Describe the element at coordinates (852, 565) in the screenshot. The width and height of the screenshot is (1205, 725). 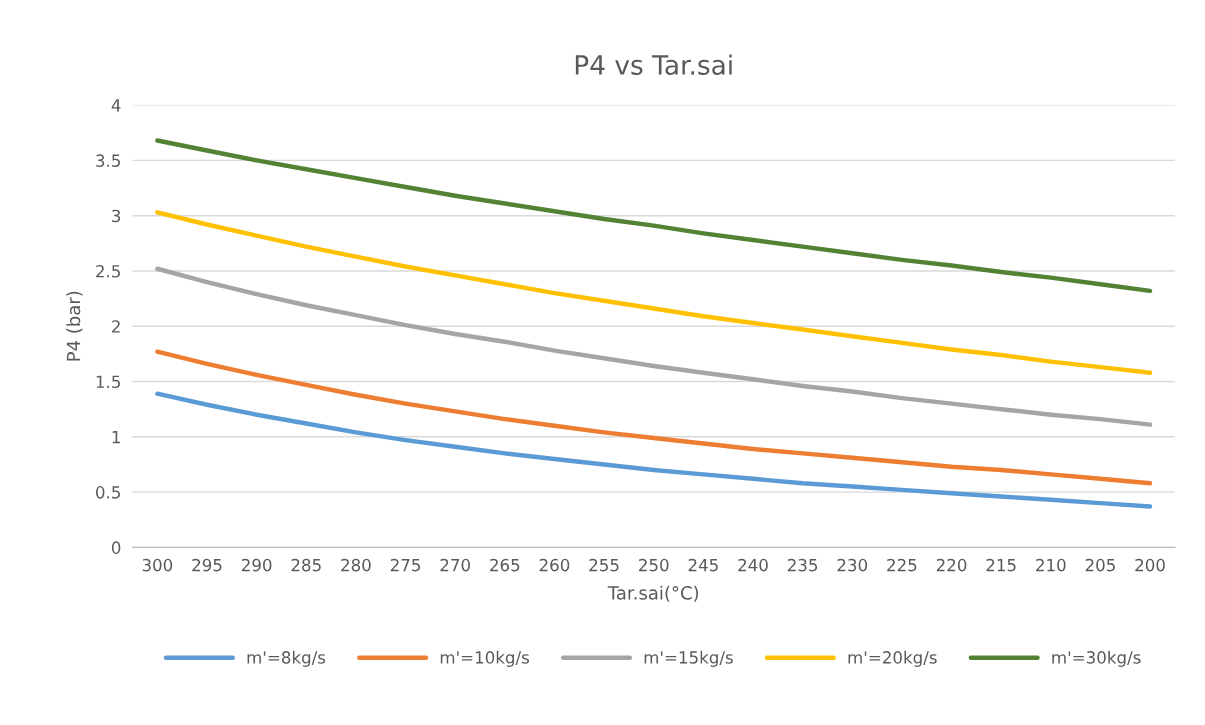
I see `x-tick-label: 230` at that location.